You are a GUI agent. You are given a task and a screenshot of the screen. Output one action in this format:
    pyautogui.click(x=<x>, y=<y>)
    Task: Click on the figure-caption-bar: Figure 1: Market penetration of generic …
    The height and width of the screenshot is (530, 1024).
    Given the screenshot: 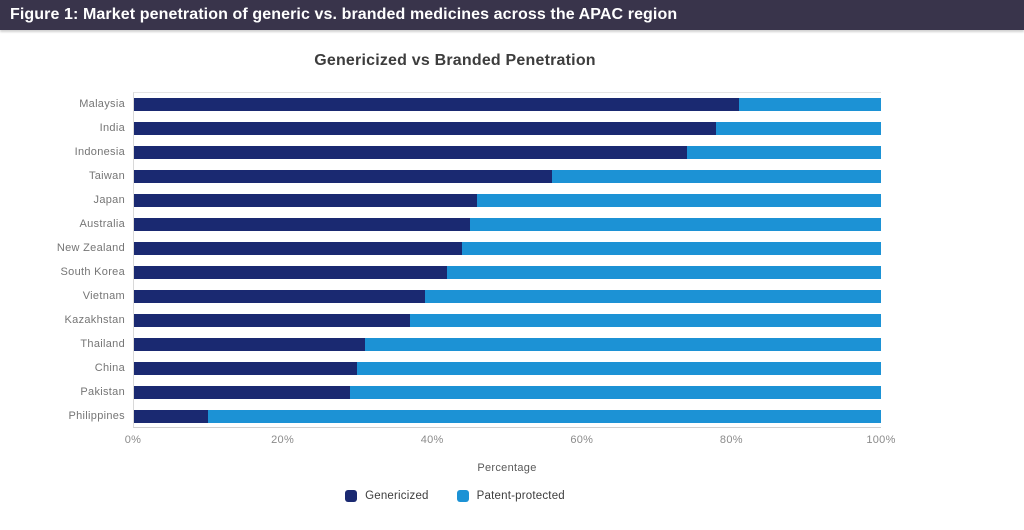 What is the action you would take?
    pyautogui.click(x=512, y=15)
    